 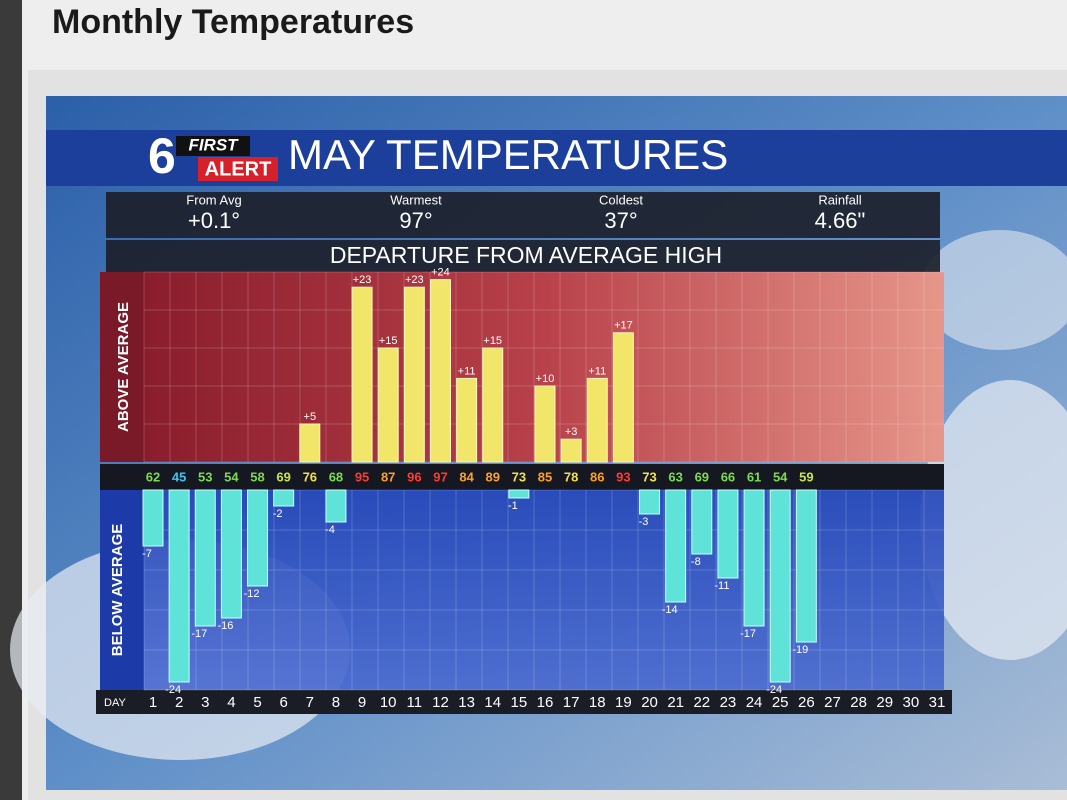 I want to click on x-tick-label: 4, so click(x=231, y=702).